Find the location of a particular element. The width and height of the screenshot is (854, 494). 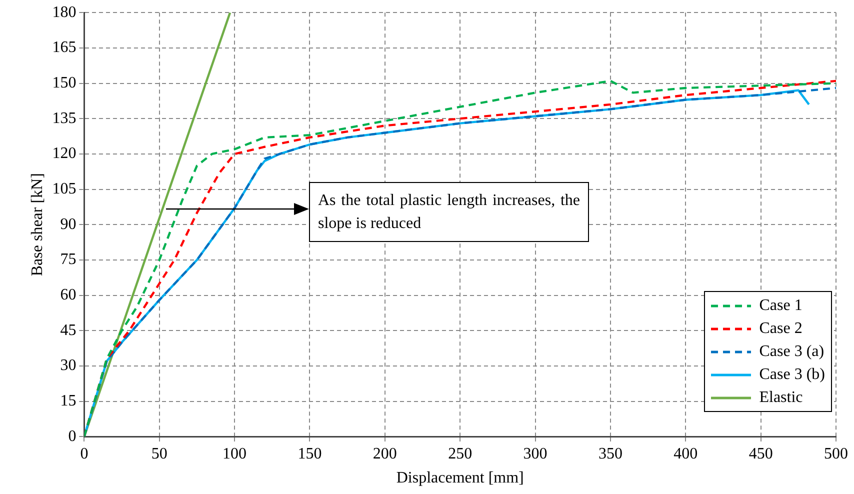

y-tick-label: 45 is located at coordinates (68, 330).